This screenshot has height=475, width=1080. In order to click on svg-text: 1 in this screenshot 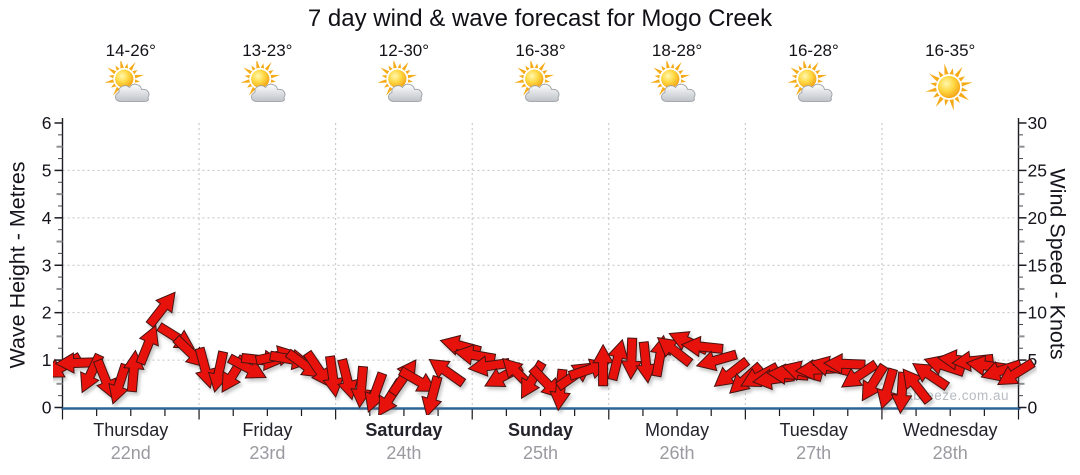, I will do `click(47, 360)`.